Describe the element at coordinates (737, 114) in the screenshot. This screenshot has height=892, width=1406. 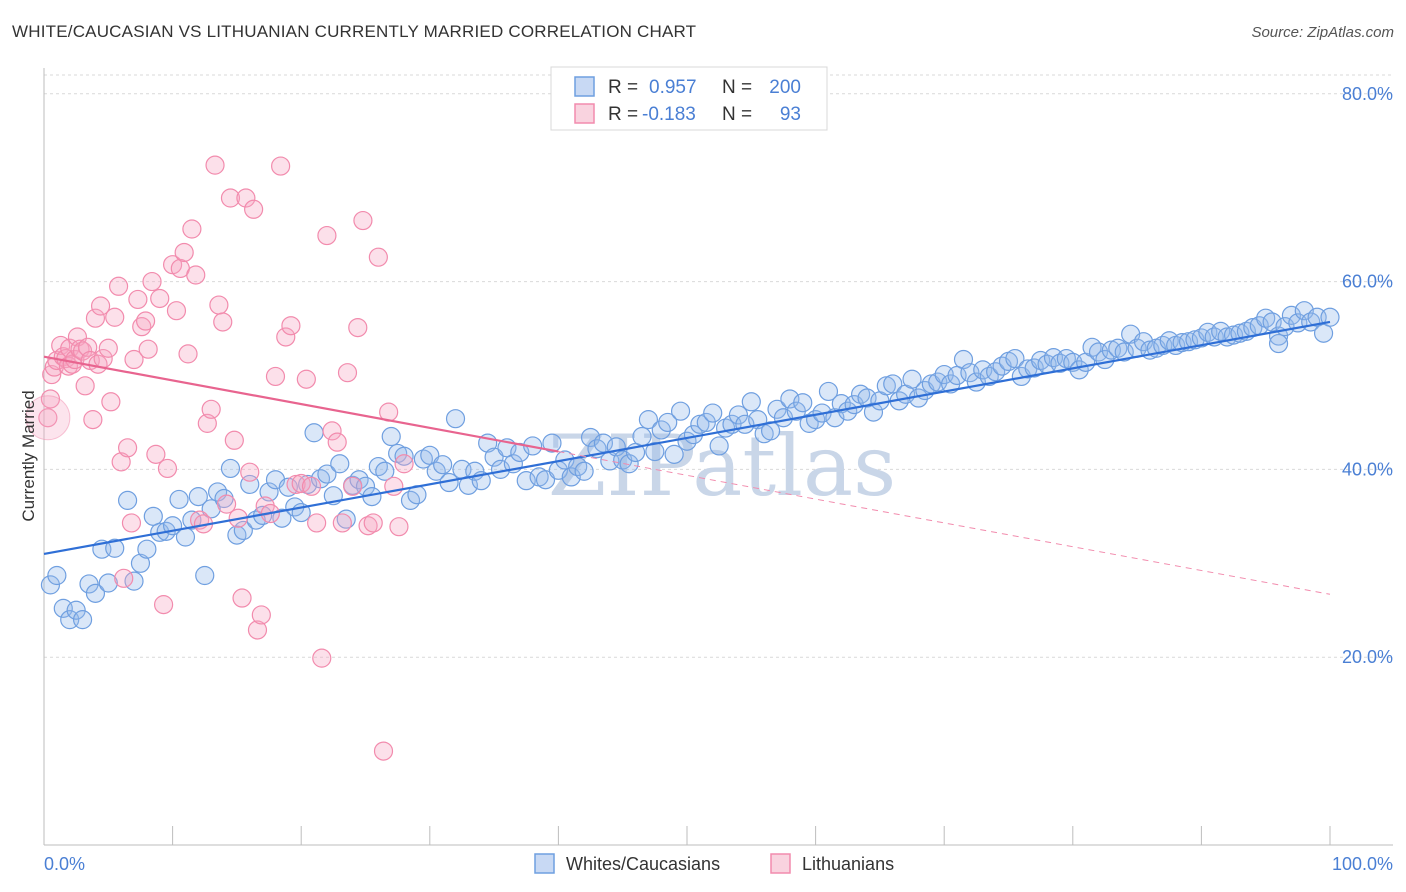
I see `legend-n-label-2: N =` at that location.